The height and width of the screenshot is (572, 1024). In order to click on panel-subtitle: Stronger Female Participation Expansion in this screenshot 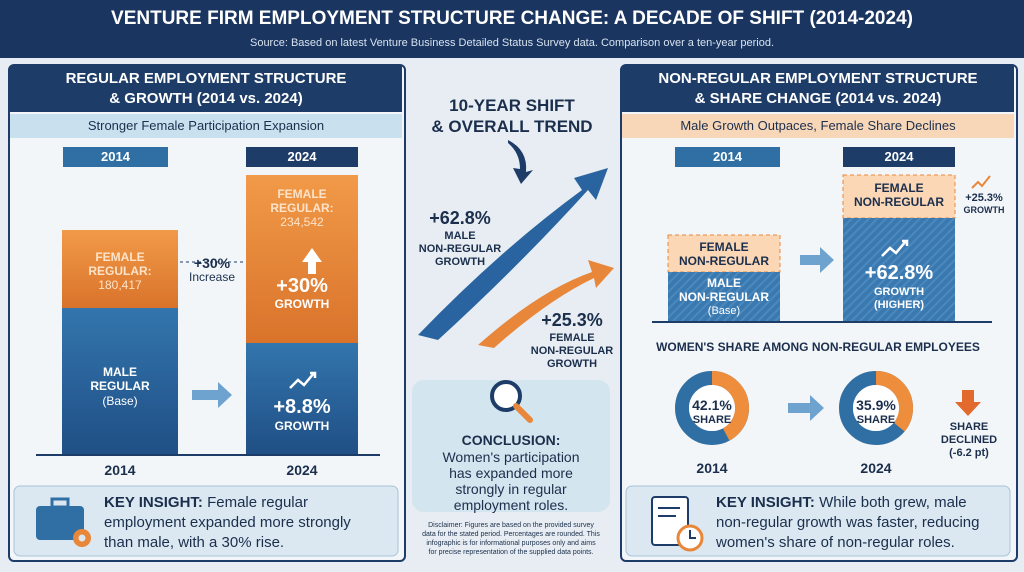, I will do `click(206, 125)`.